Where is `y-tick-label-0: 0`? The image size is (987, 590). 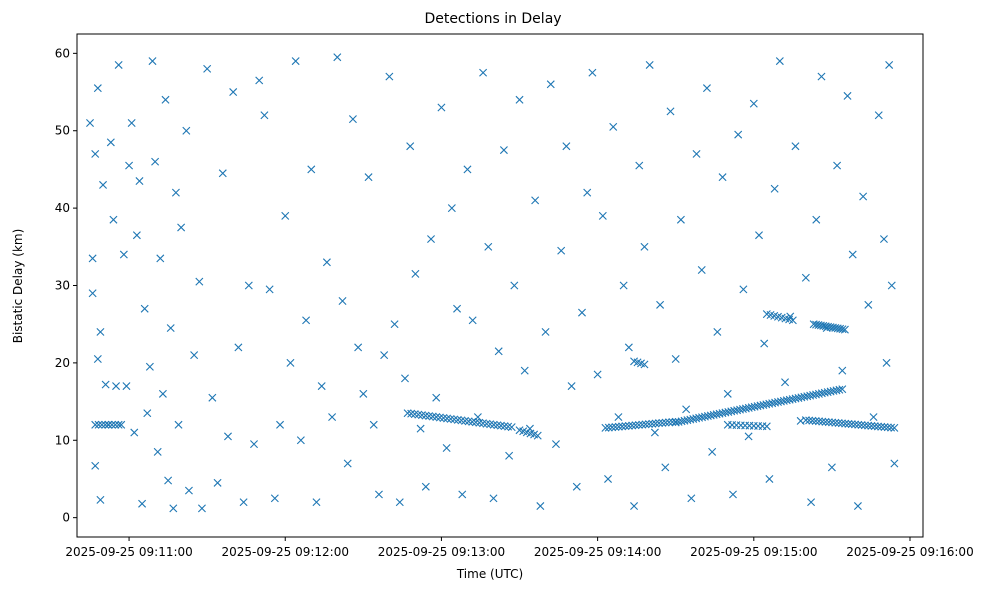 y-tick-label-0: 0 is located at coordinates (66, 518).